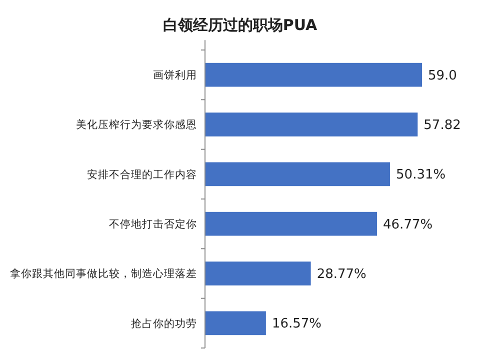  Describe the element at coordinates (442, 76) in the screenshot. I see `data-label: 59.0` at that location.